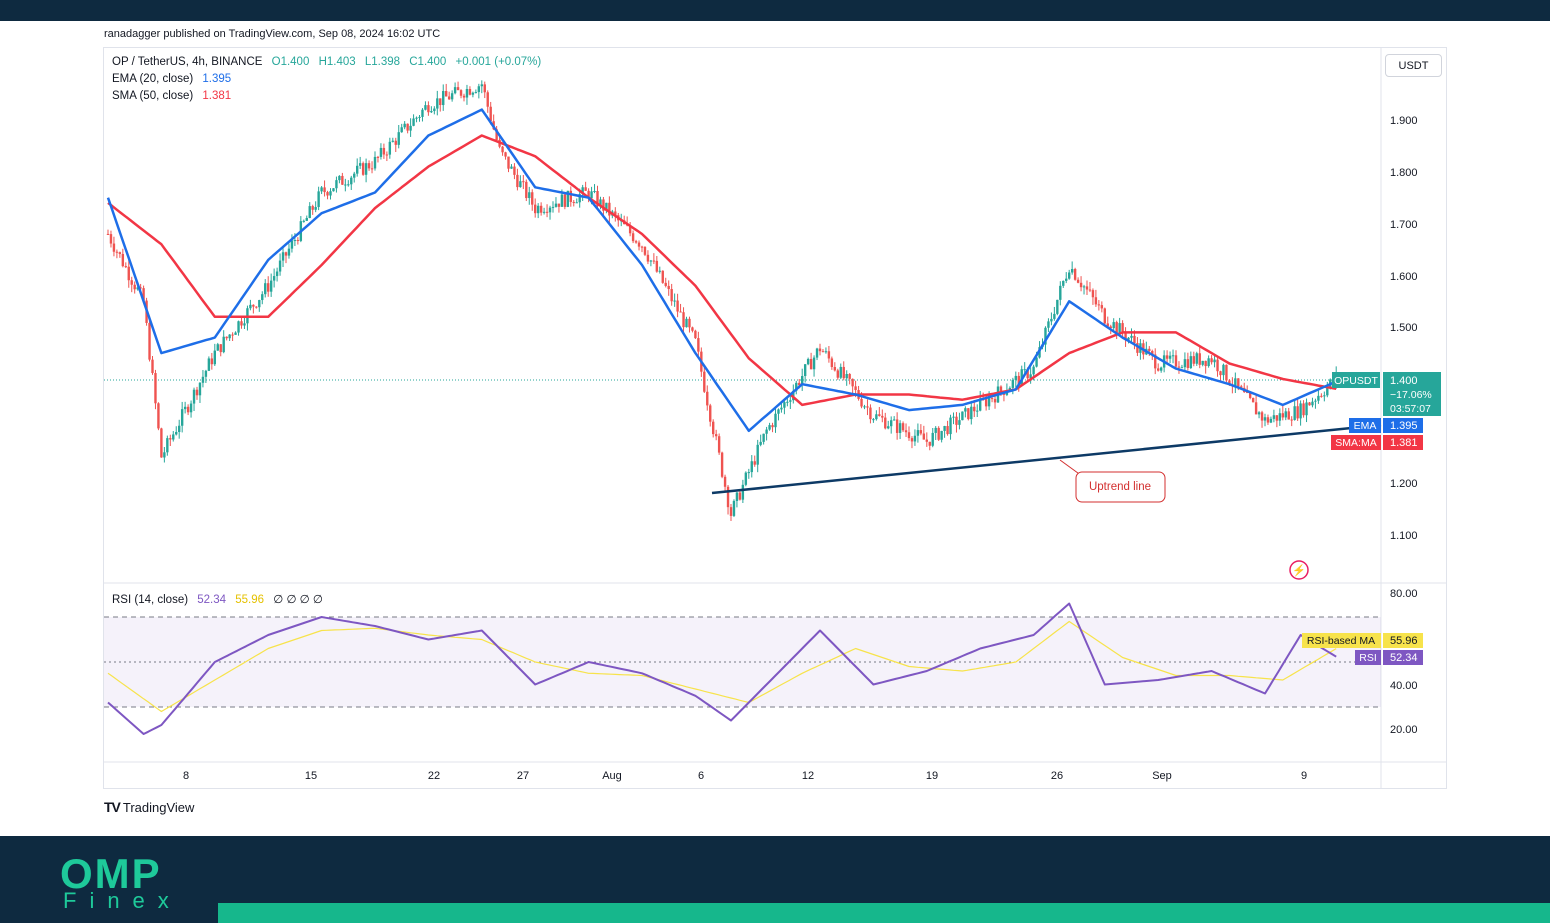 Image resolution: width=1550 pixels, height=923 pixels. I want to click on flash-icon, so click(1299, 570).